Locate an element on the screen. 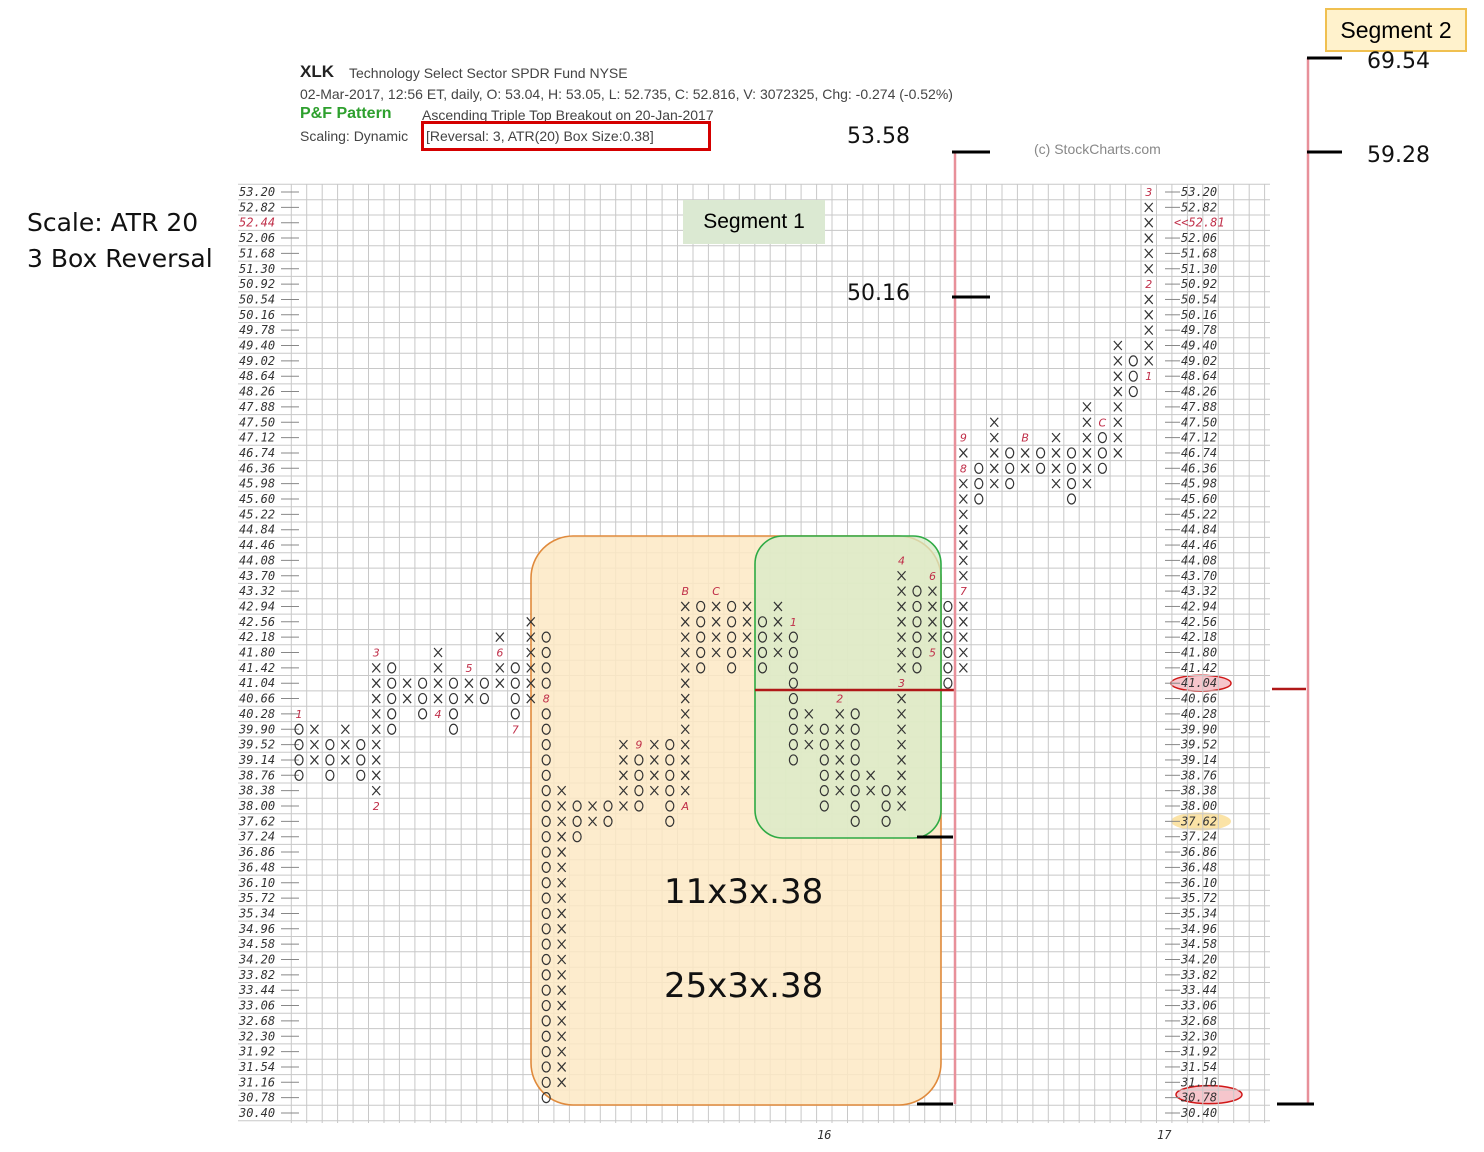 This screenshot has height=1152, width=1484. y-tick-label-right: 50.16 is located at coordinates (1199, 315).